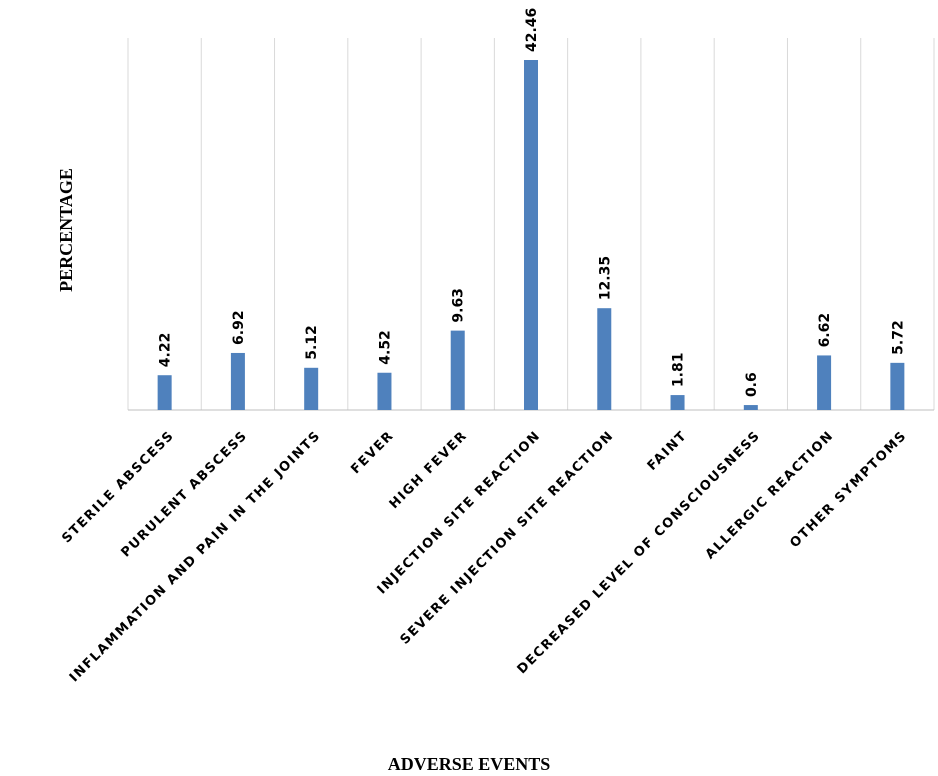 This screenshot has width=938, height=776. I want to click on data-label: 12.35, so click(605, 278).